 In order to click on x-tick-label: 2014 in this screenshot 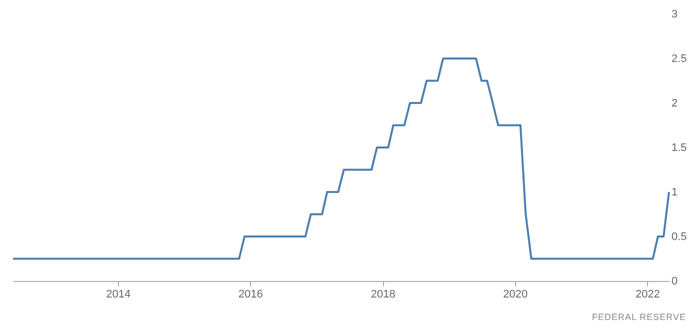, I will do `click(118, 294)`.